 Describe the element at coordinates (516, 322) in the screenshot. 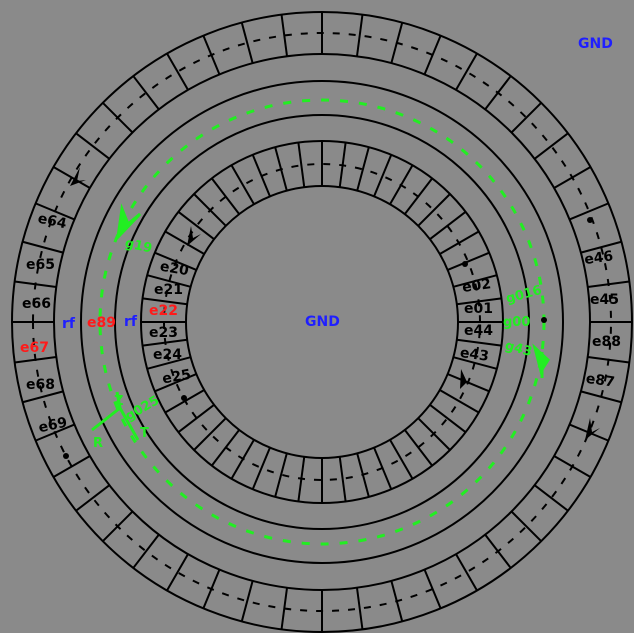

I see `beam-label: g00` at that location.